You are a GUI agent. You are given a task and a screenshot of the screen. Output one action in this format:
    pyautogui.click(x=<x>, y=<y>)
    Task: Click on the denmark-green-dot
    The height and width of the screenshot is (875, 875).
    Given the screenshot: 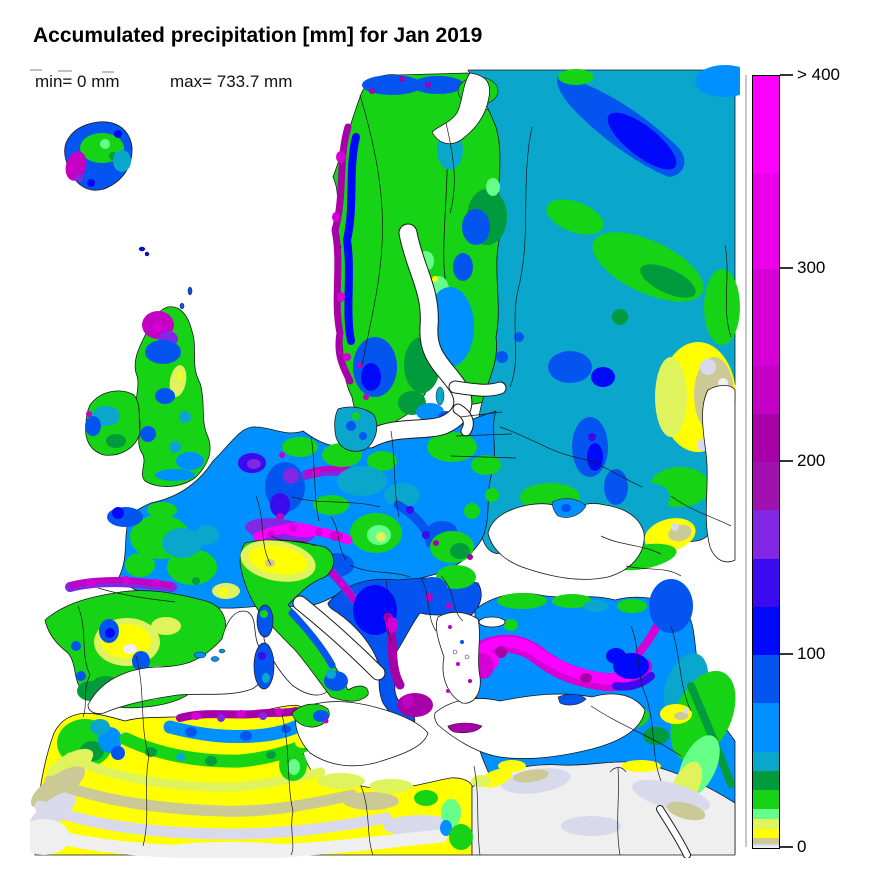 What is the action you would take?
    pyautogui.click(x=356, y=416)
    